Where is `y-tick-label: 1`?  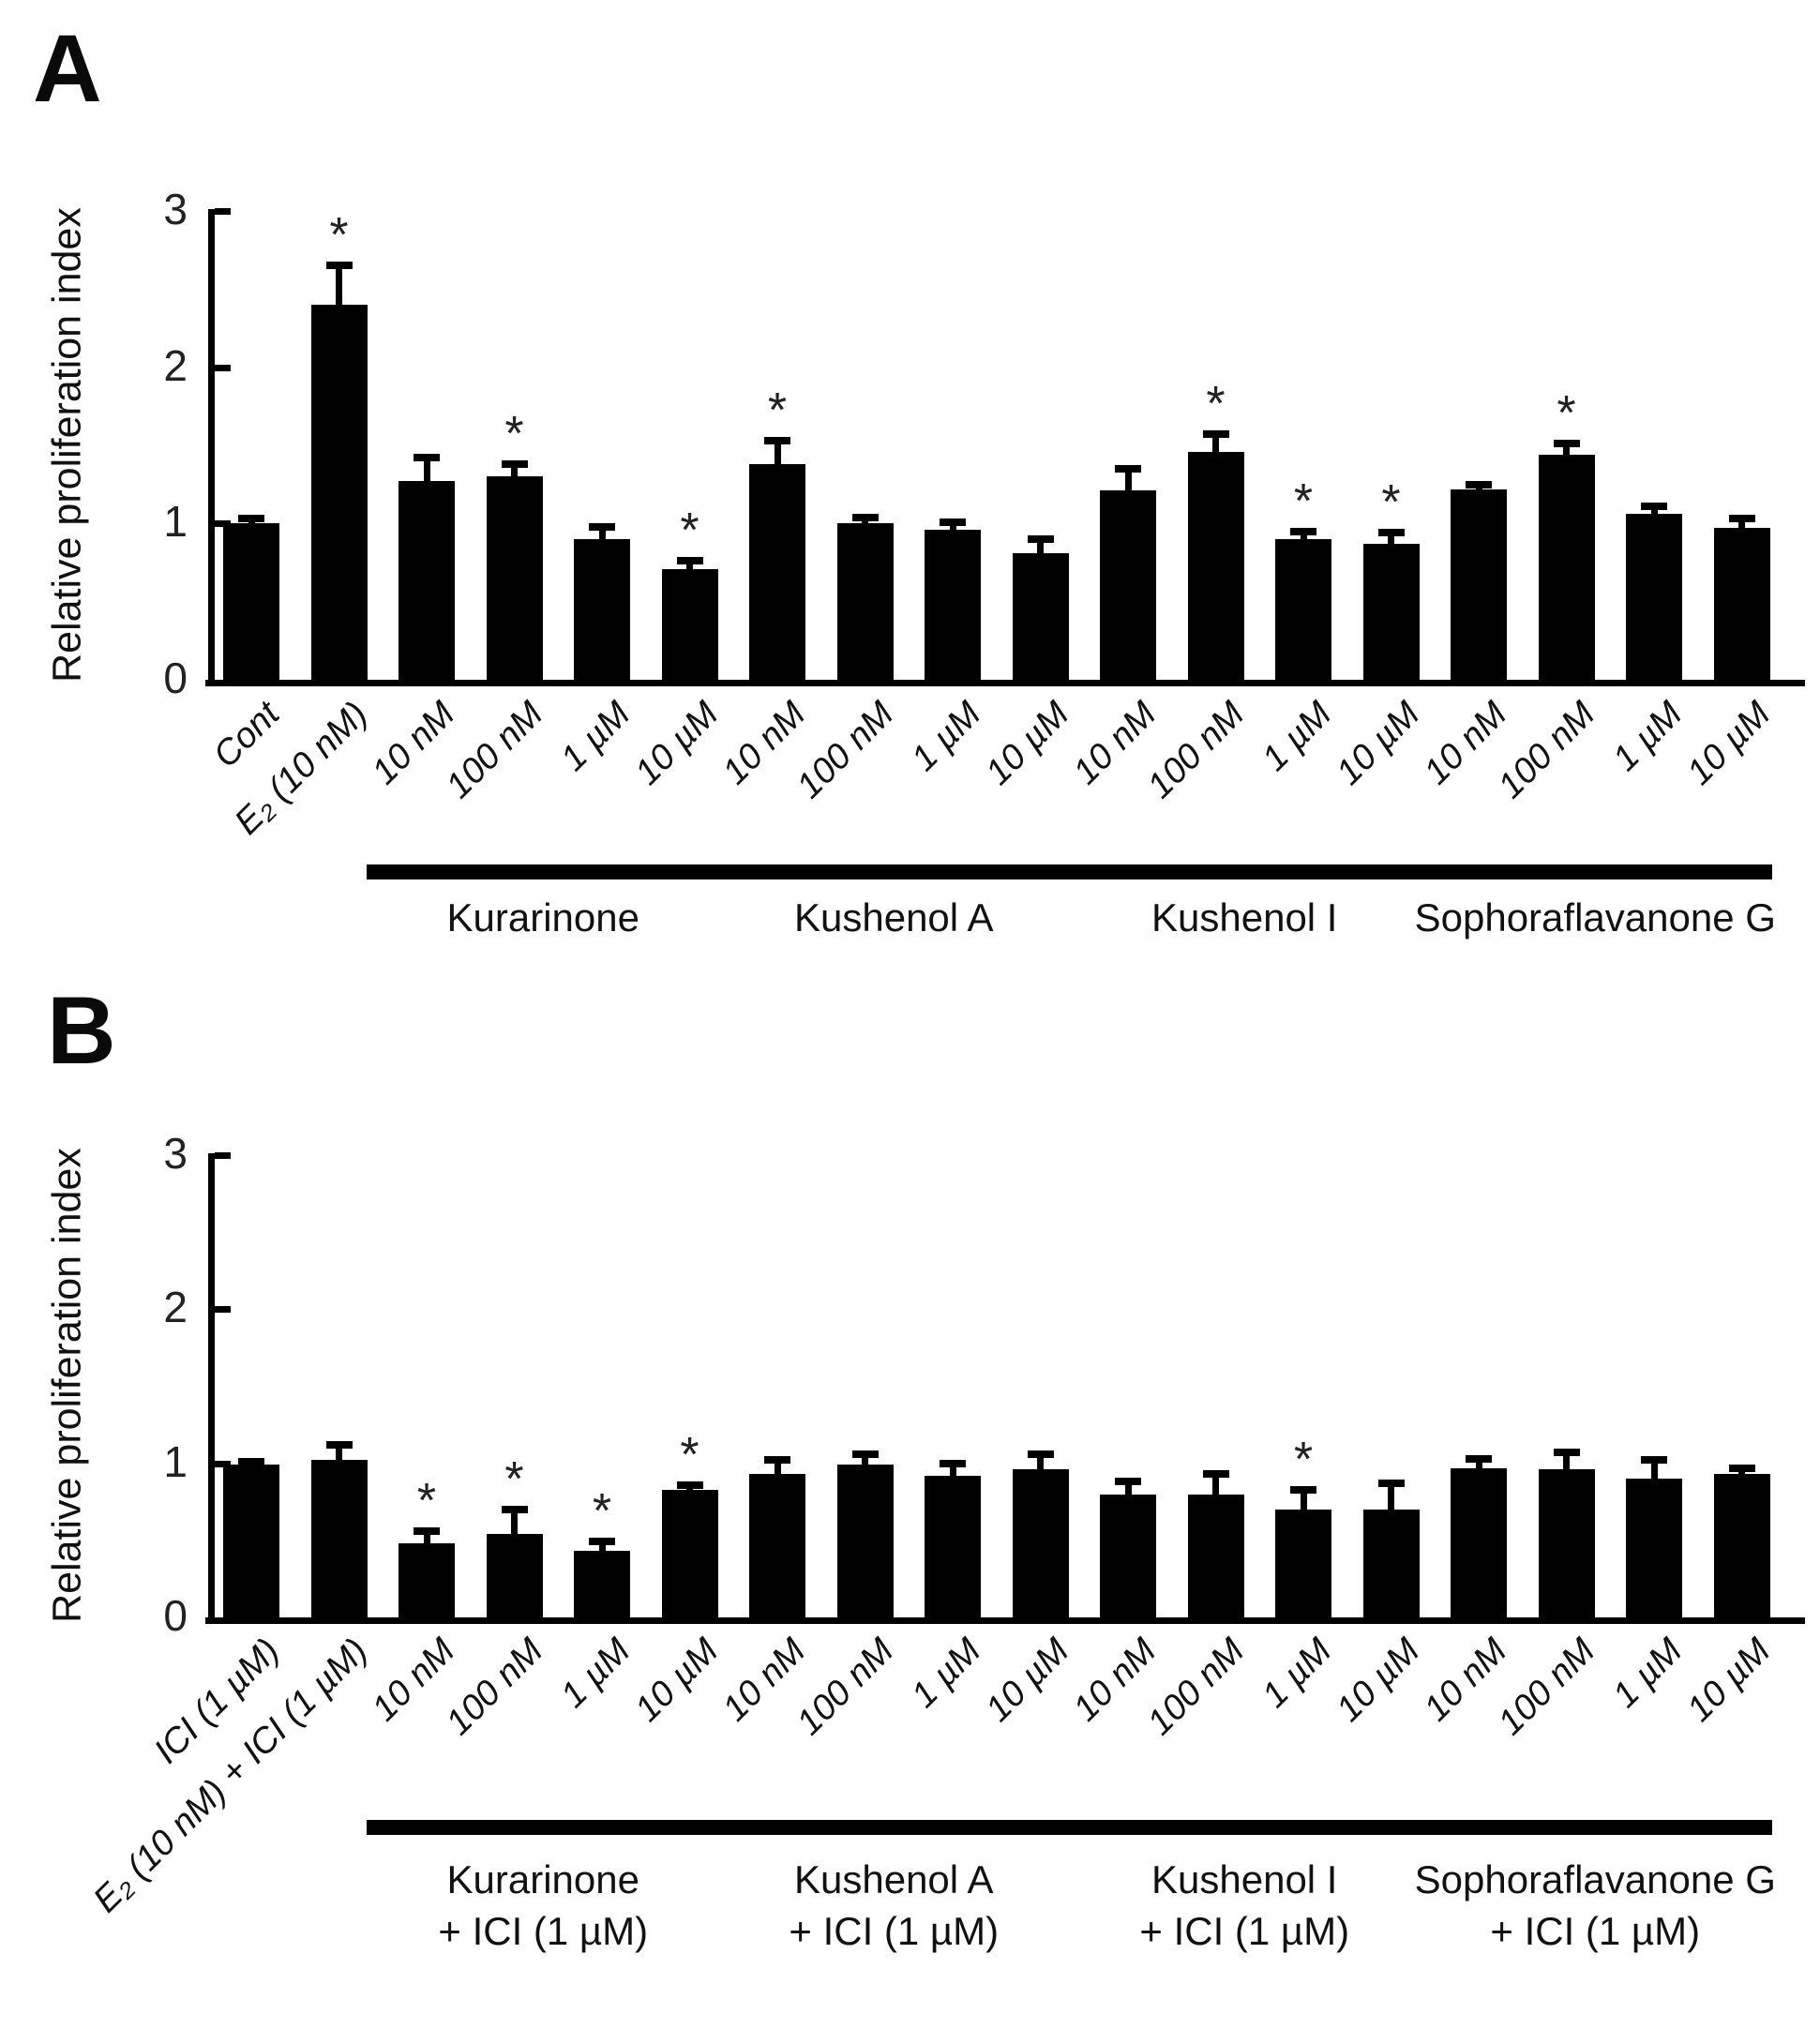
y-tick-label: 1 is located at coordinates (175, 1461).